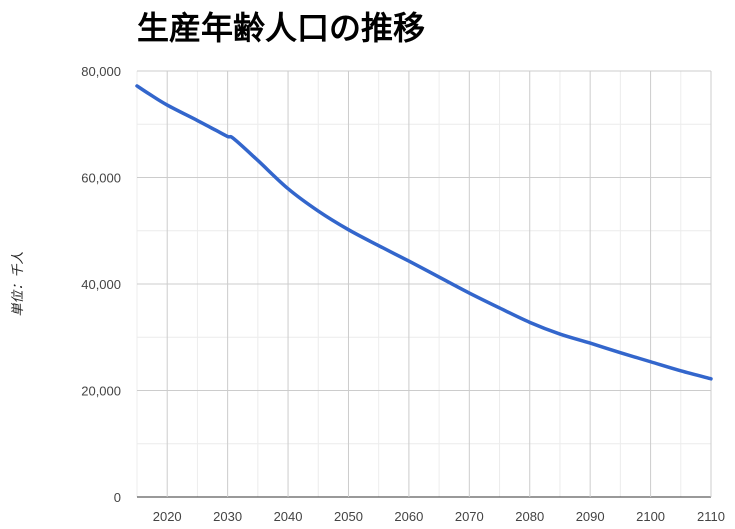  Describe the element at coordinates (469, 516) in the screenshot. I see `x-tick-label: 2070` at that location.